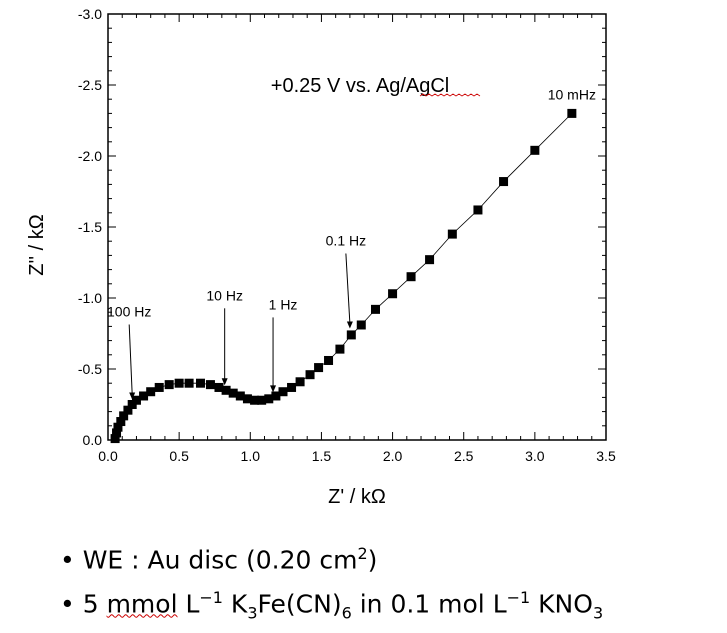 The image size is (727, 633). What do you see at coordinates (251, 456) in the screenshot?
I see `x-tick-label: 1.0` at bounding box center [251, 456].